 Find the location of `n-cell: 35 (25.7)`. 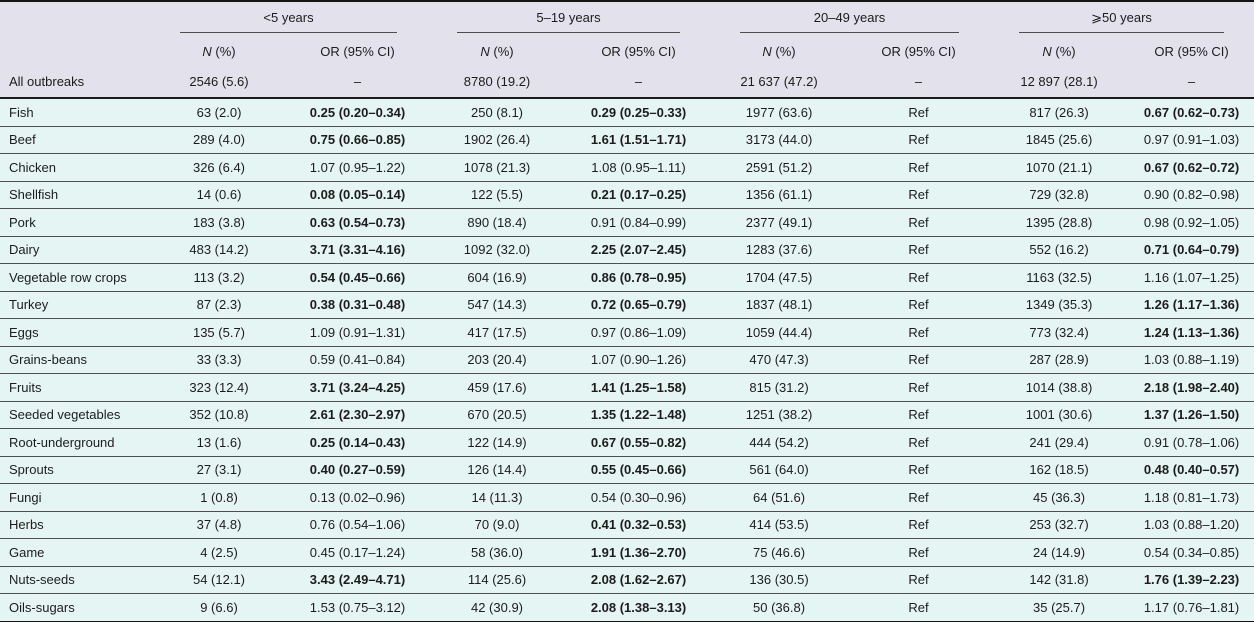

n-cell: 35 (25.7) is located at coordinates (1059, 607).